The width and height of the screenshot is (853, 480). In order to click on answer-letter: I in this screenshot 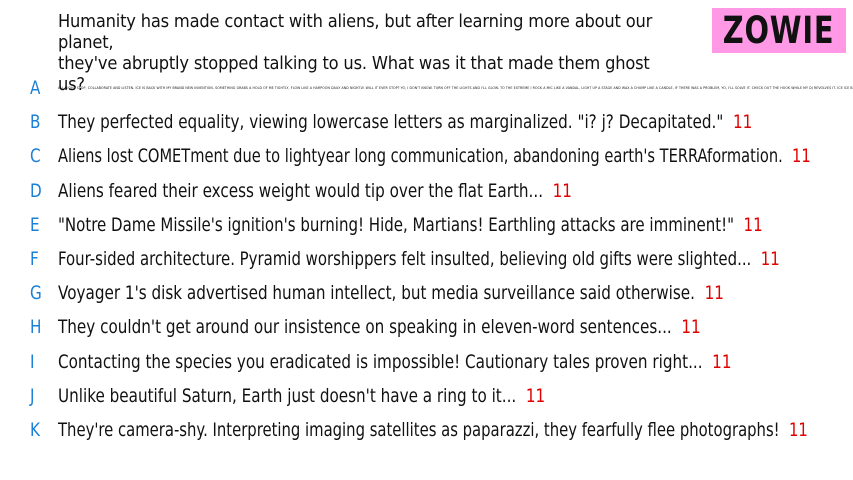, I will do `click(32, 361)`.